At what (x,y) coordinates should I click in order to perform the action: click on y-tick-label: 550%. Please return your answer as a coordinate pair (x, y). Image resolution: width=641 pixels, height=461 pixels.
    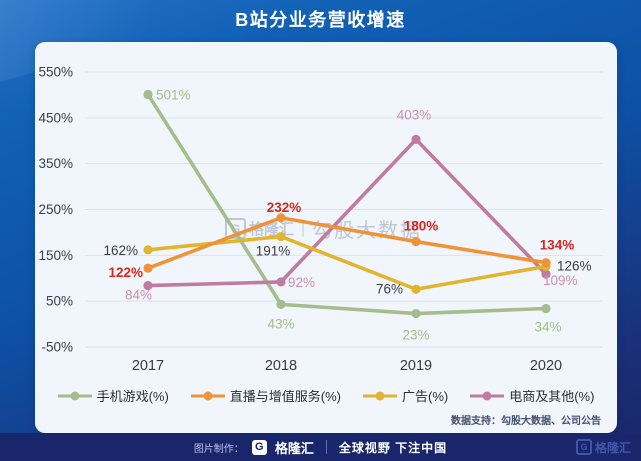
    Looking at the image, I should click on (55, 72).